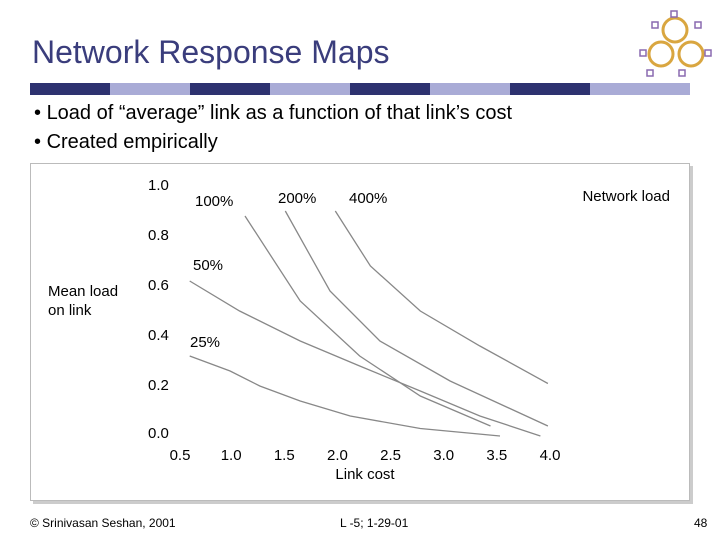  What do you see at coordinates (158, 235) in the screenshot?
I see `y-tick-label: 0.8` at bounding box center [158, 235].